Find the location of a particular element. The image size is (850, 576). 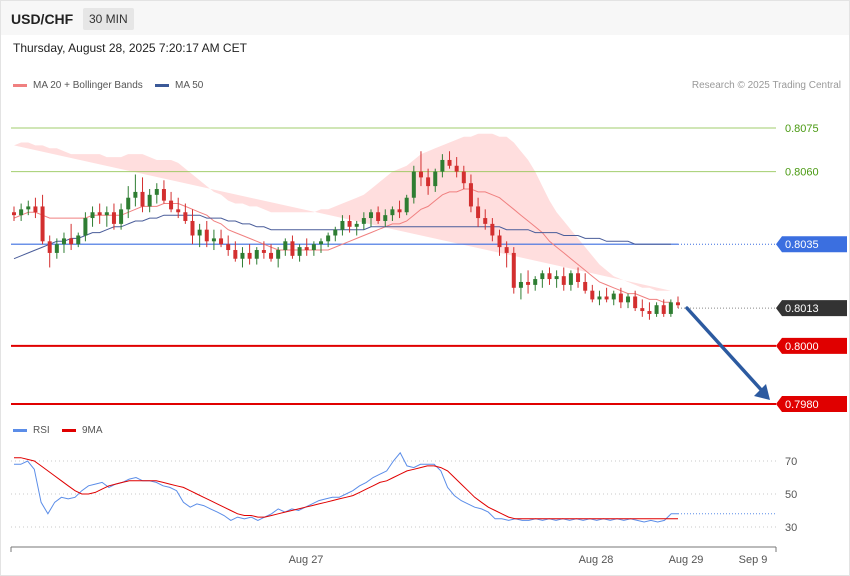

chart-datetime: Thursday, August 28, 2025 7:20:17 AM CET is located at coordinates (130, 48).